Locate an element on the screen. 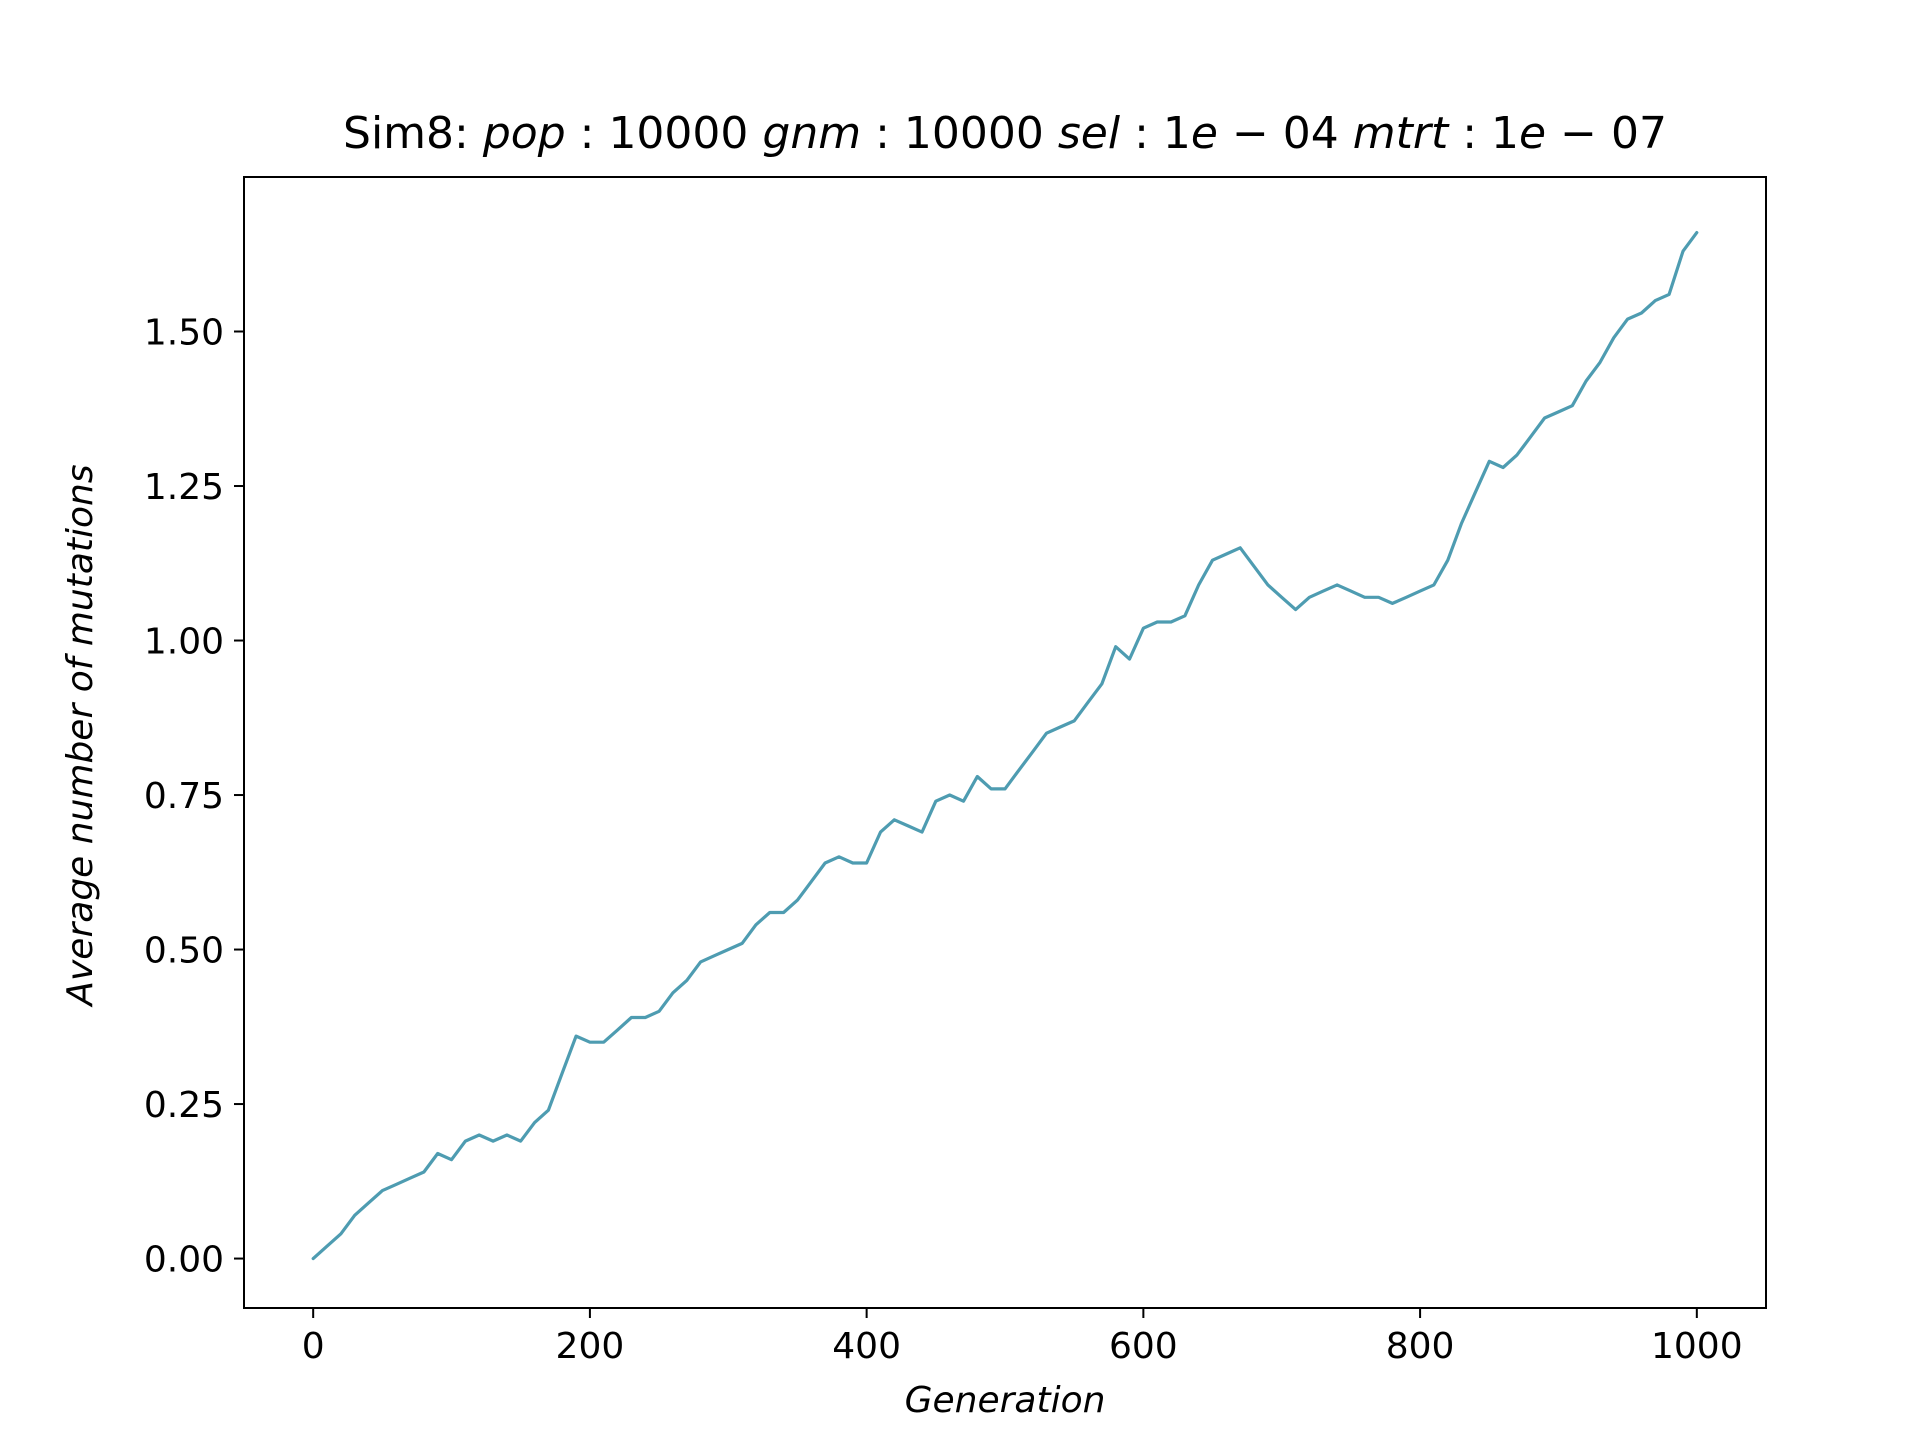 The height and width of the screenshot is (1445, 1920). chart-title-part: mtrt is located at coordinates (1401, 133).